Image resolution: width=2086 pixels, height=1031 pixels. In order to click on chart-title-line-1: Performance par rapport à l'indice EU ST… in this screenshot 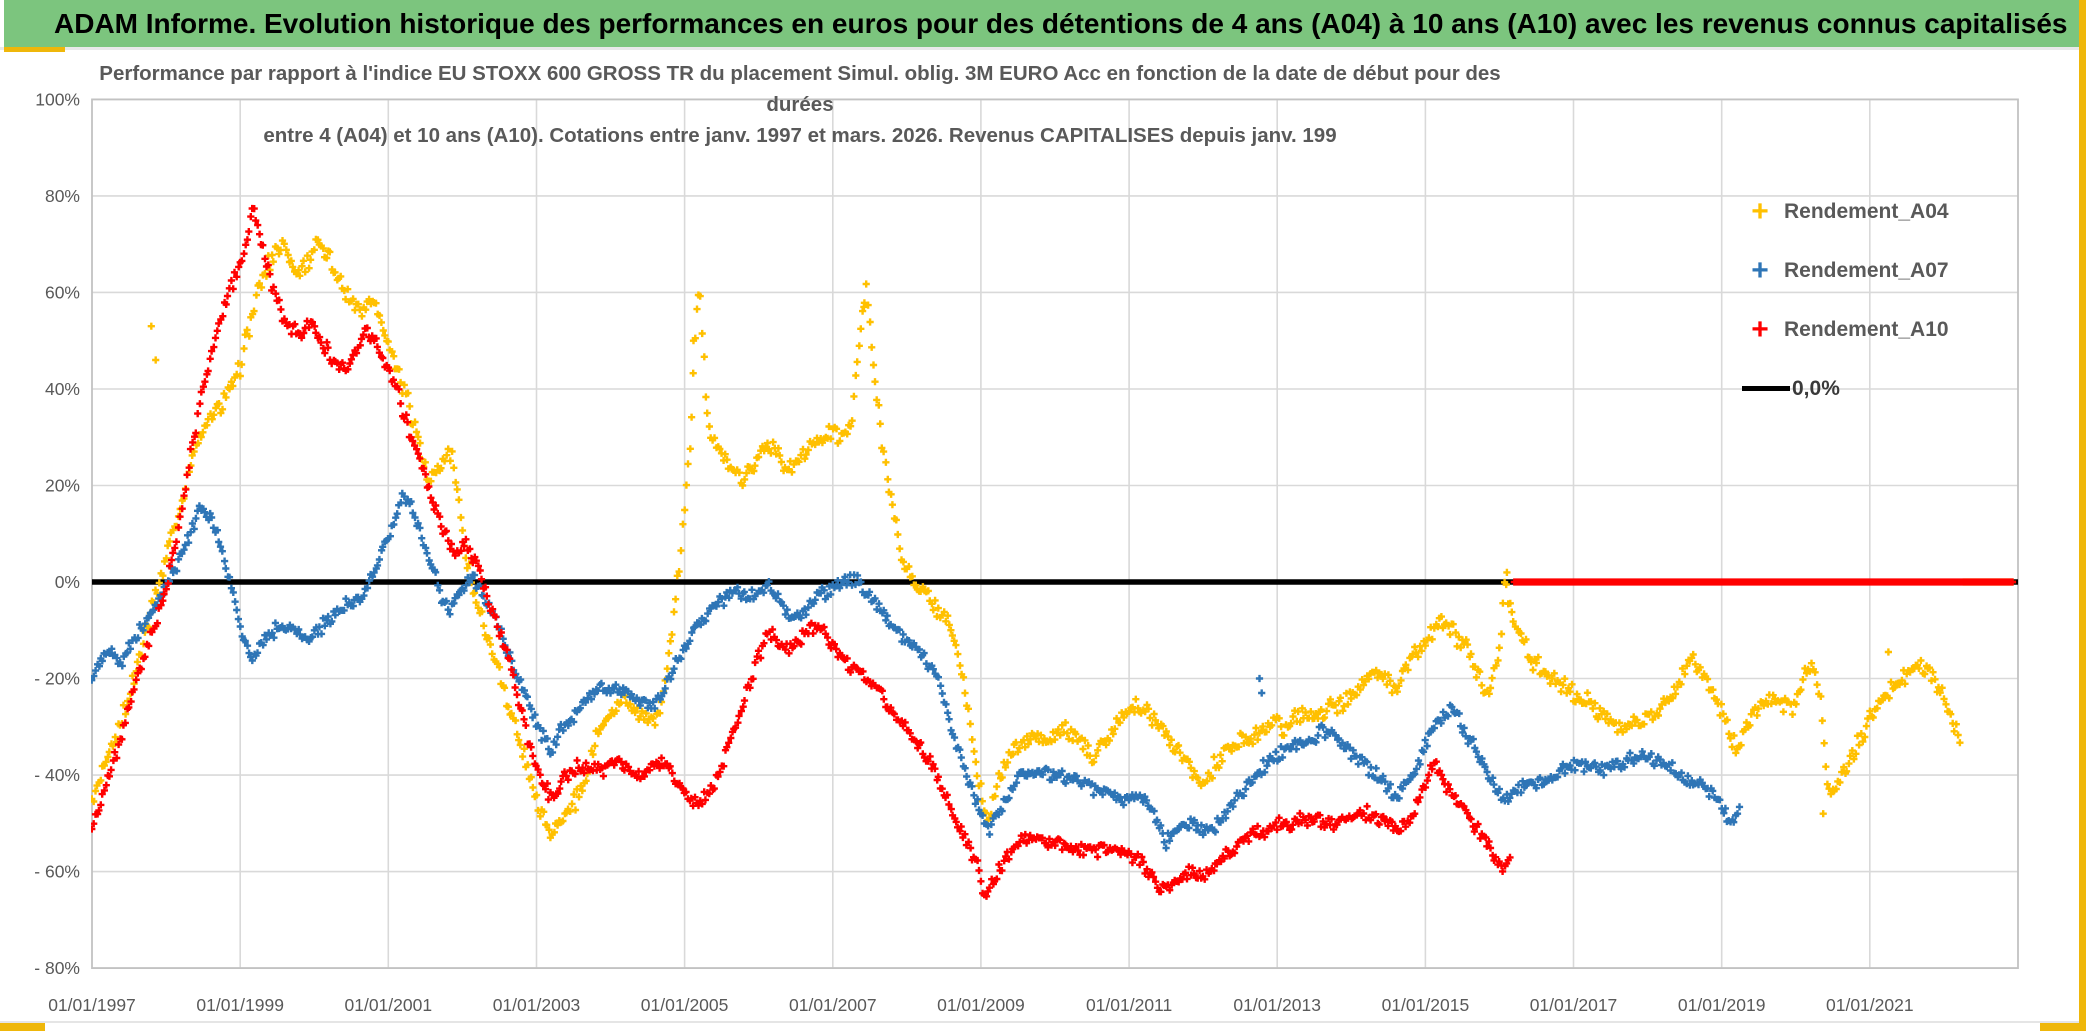, I will do `click(800, 73)`.